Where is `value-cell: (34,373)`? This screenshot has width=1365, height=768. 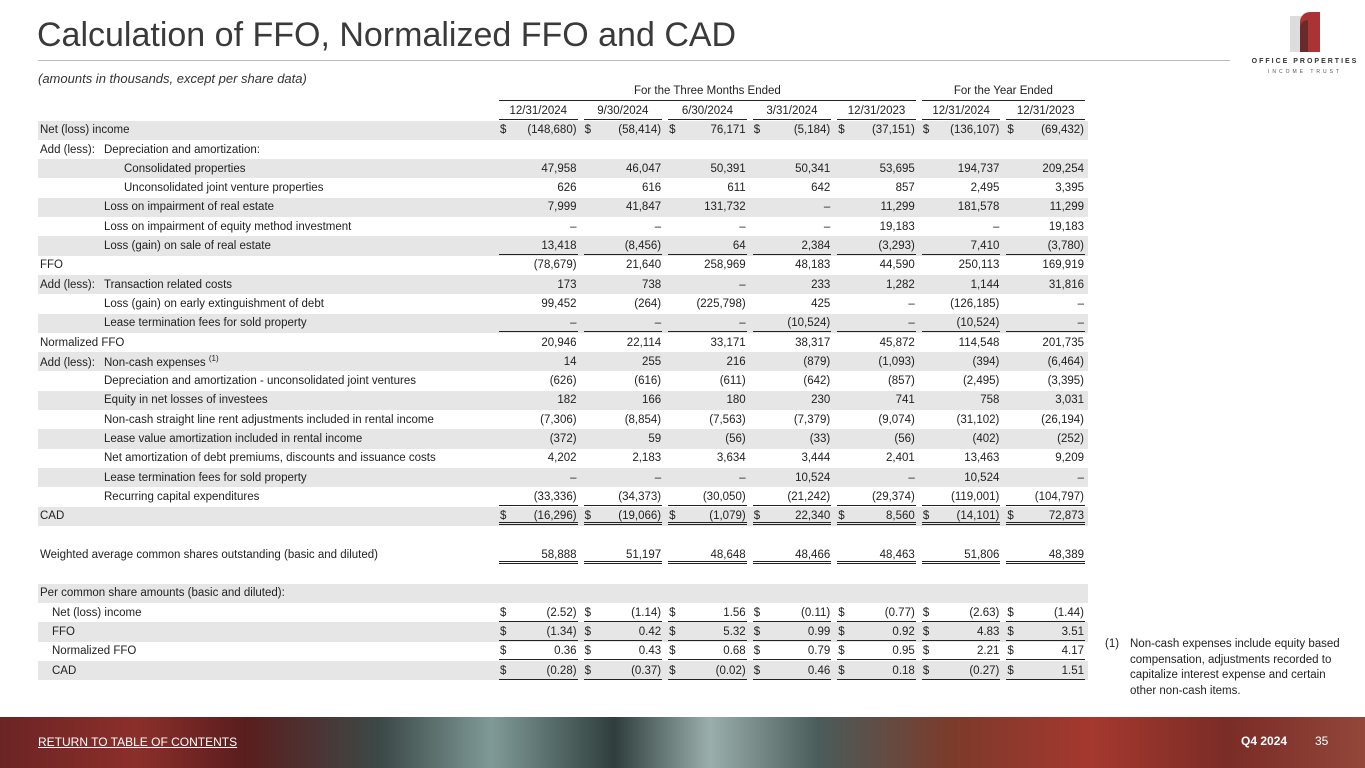 value-cell: (34,373) is located at coordinates (623, 497).